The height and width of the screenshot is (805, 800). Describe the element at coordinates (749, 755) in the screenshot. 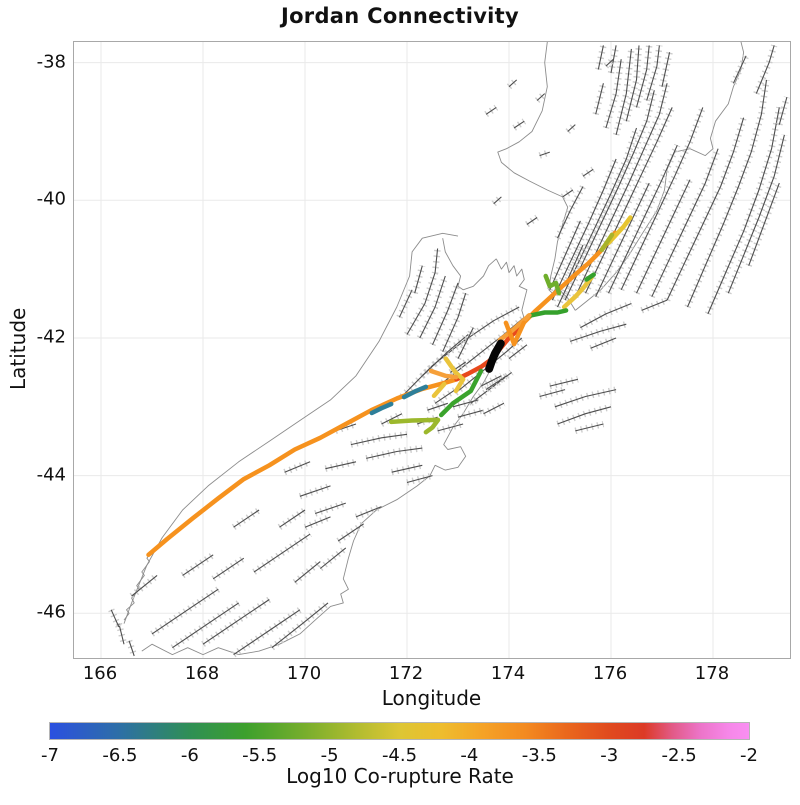

I see `colorbar-tick-label: -2` at that location.